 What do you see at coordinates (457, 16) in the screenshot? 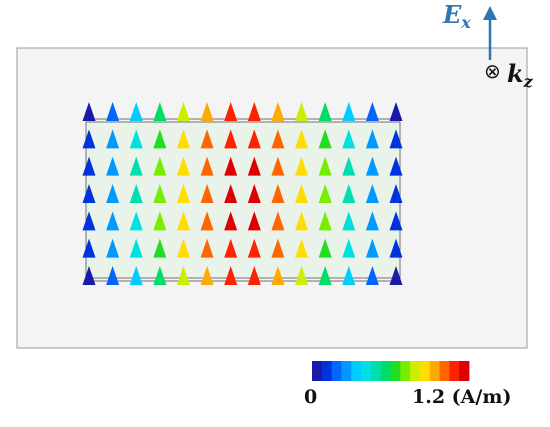
I see `e-field-label: Ex` at bounding box center [457, 16].